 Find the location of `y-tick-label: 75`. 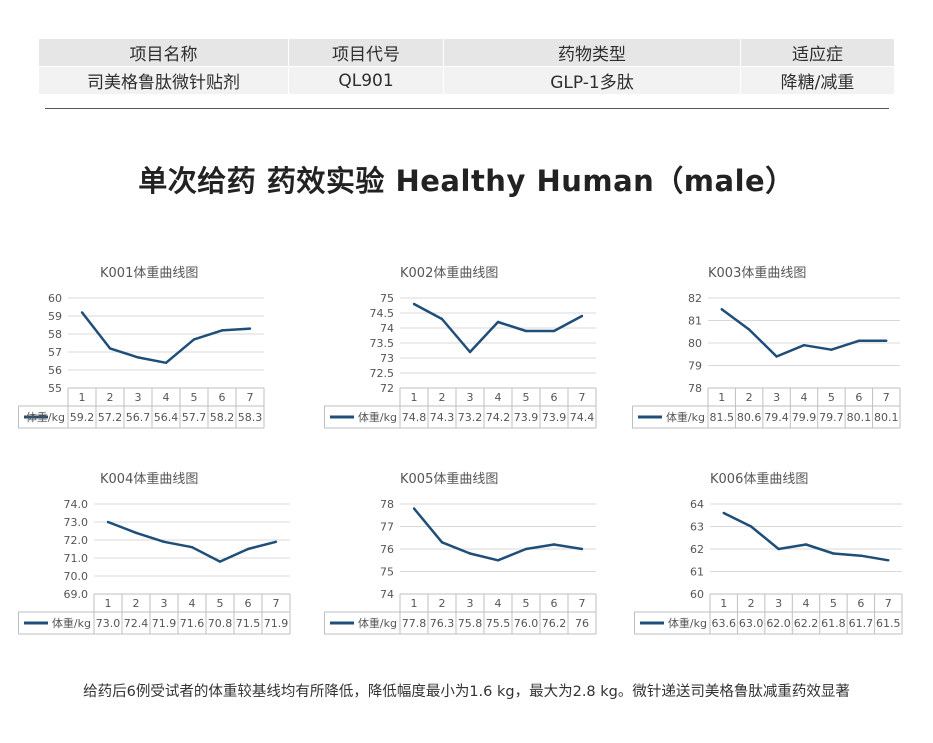

y-tick-label: 75 is located at coordinates (387, 298).